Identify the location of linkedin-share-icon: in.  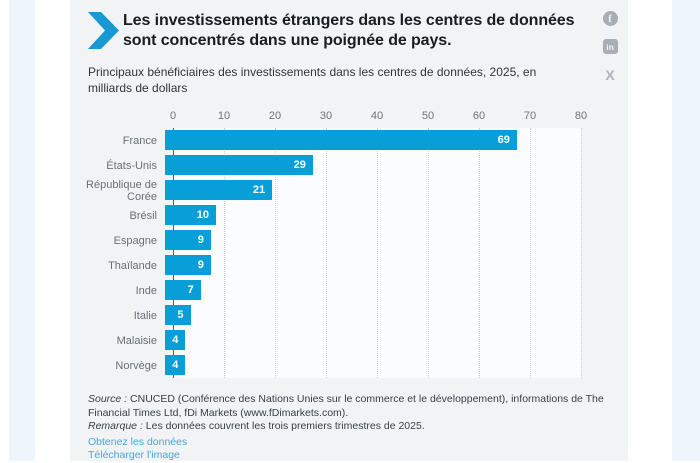
(610, 46).